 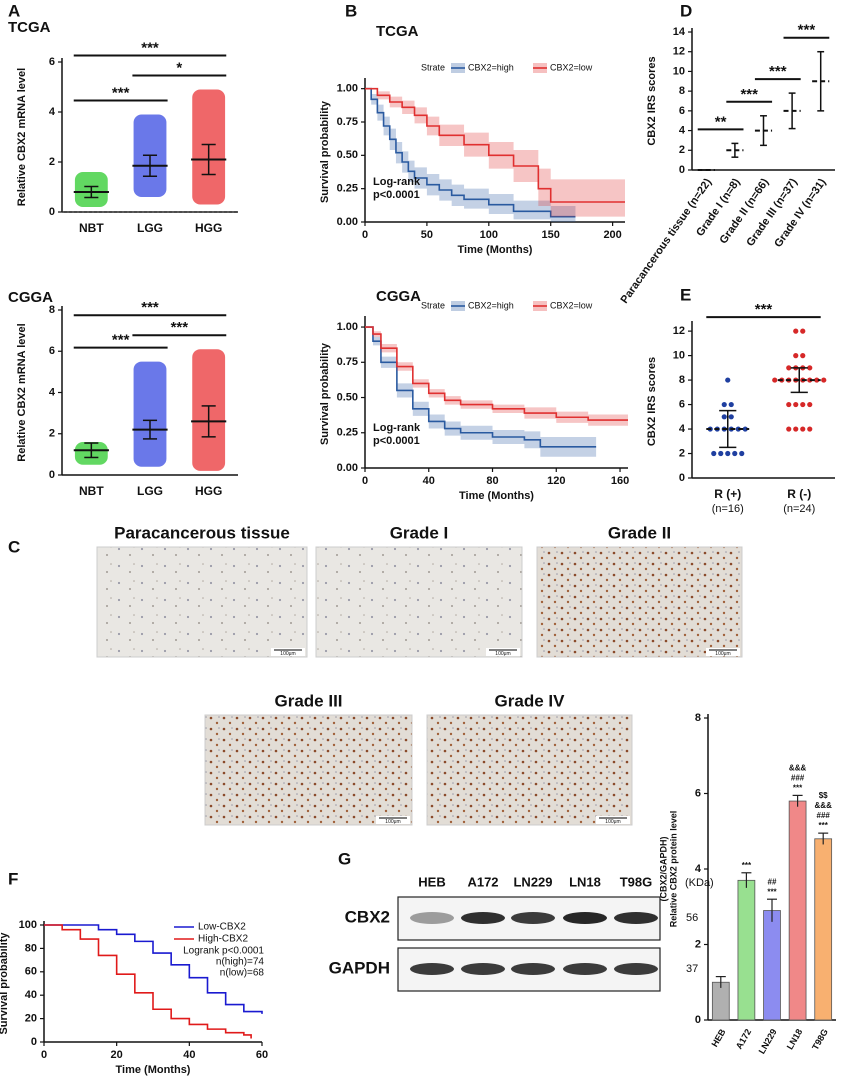 I want to click on legend-label: CBX2=high, so click(x=491, y=305).